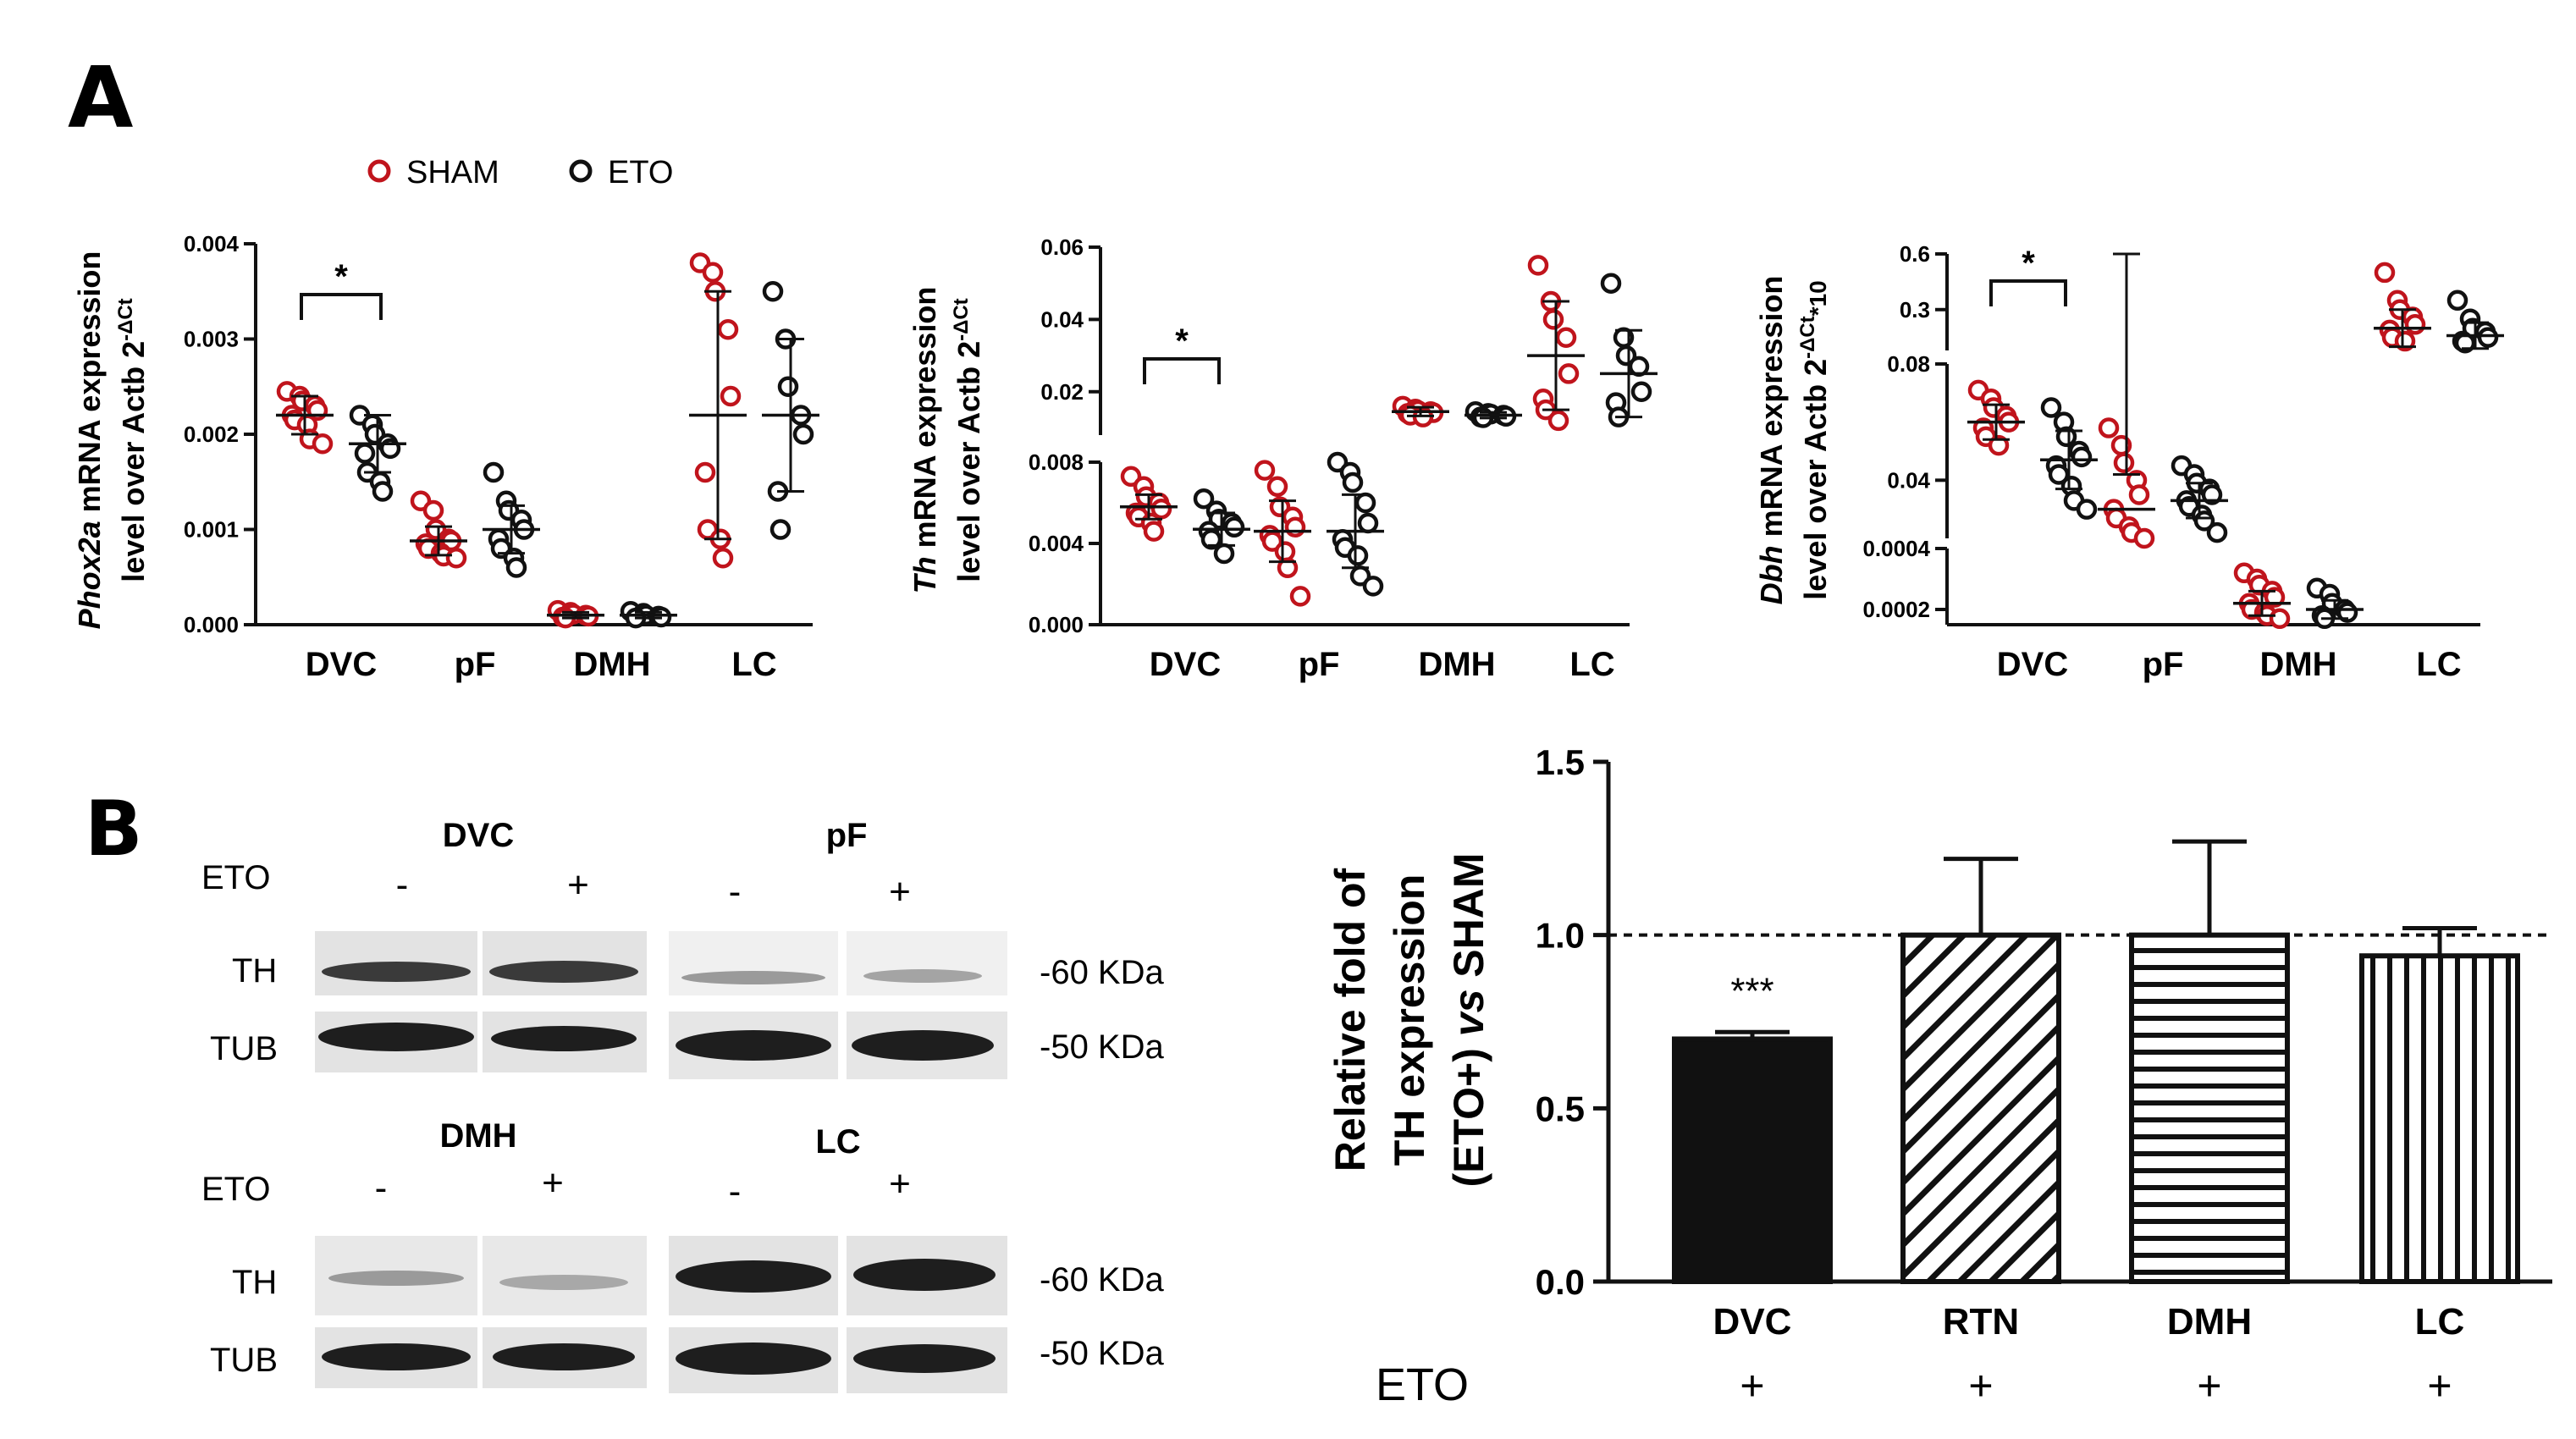 The height and width of the screenshot is (1439, 2576). I want to click on y-tick-label-2: 0.002, so click(212, 434).